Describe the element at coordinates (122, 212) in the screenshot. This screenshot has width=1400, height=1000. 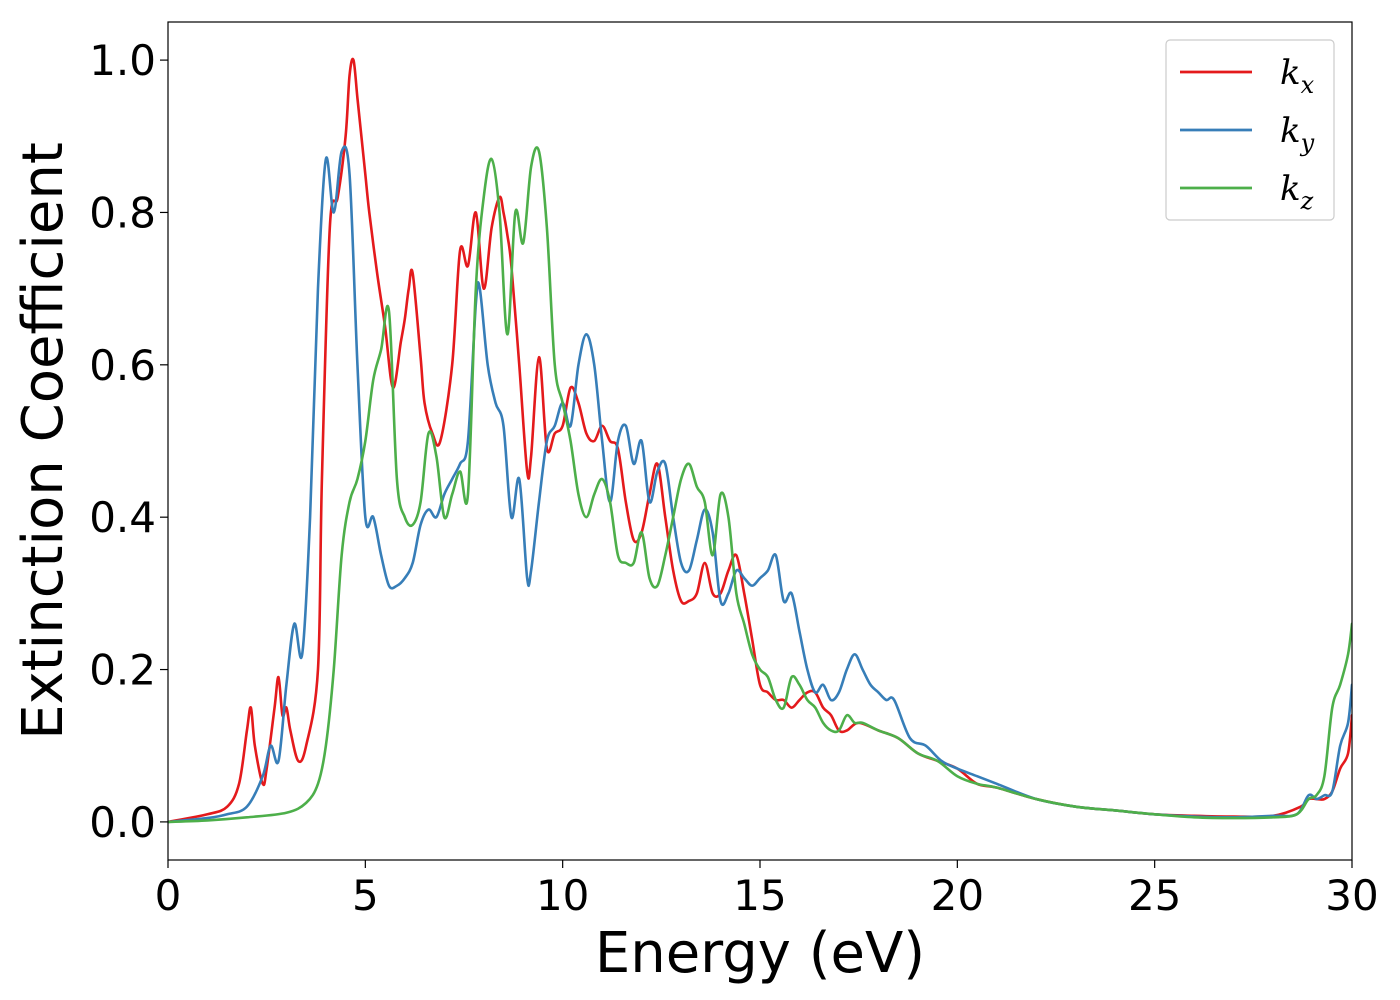
I see `y-tick-label: 0.8` at that location.